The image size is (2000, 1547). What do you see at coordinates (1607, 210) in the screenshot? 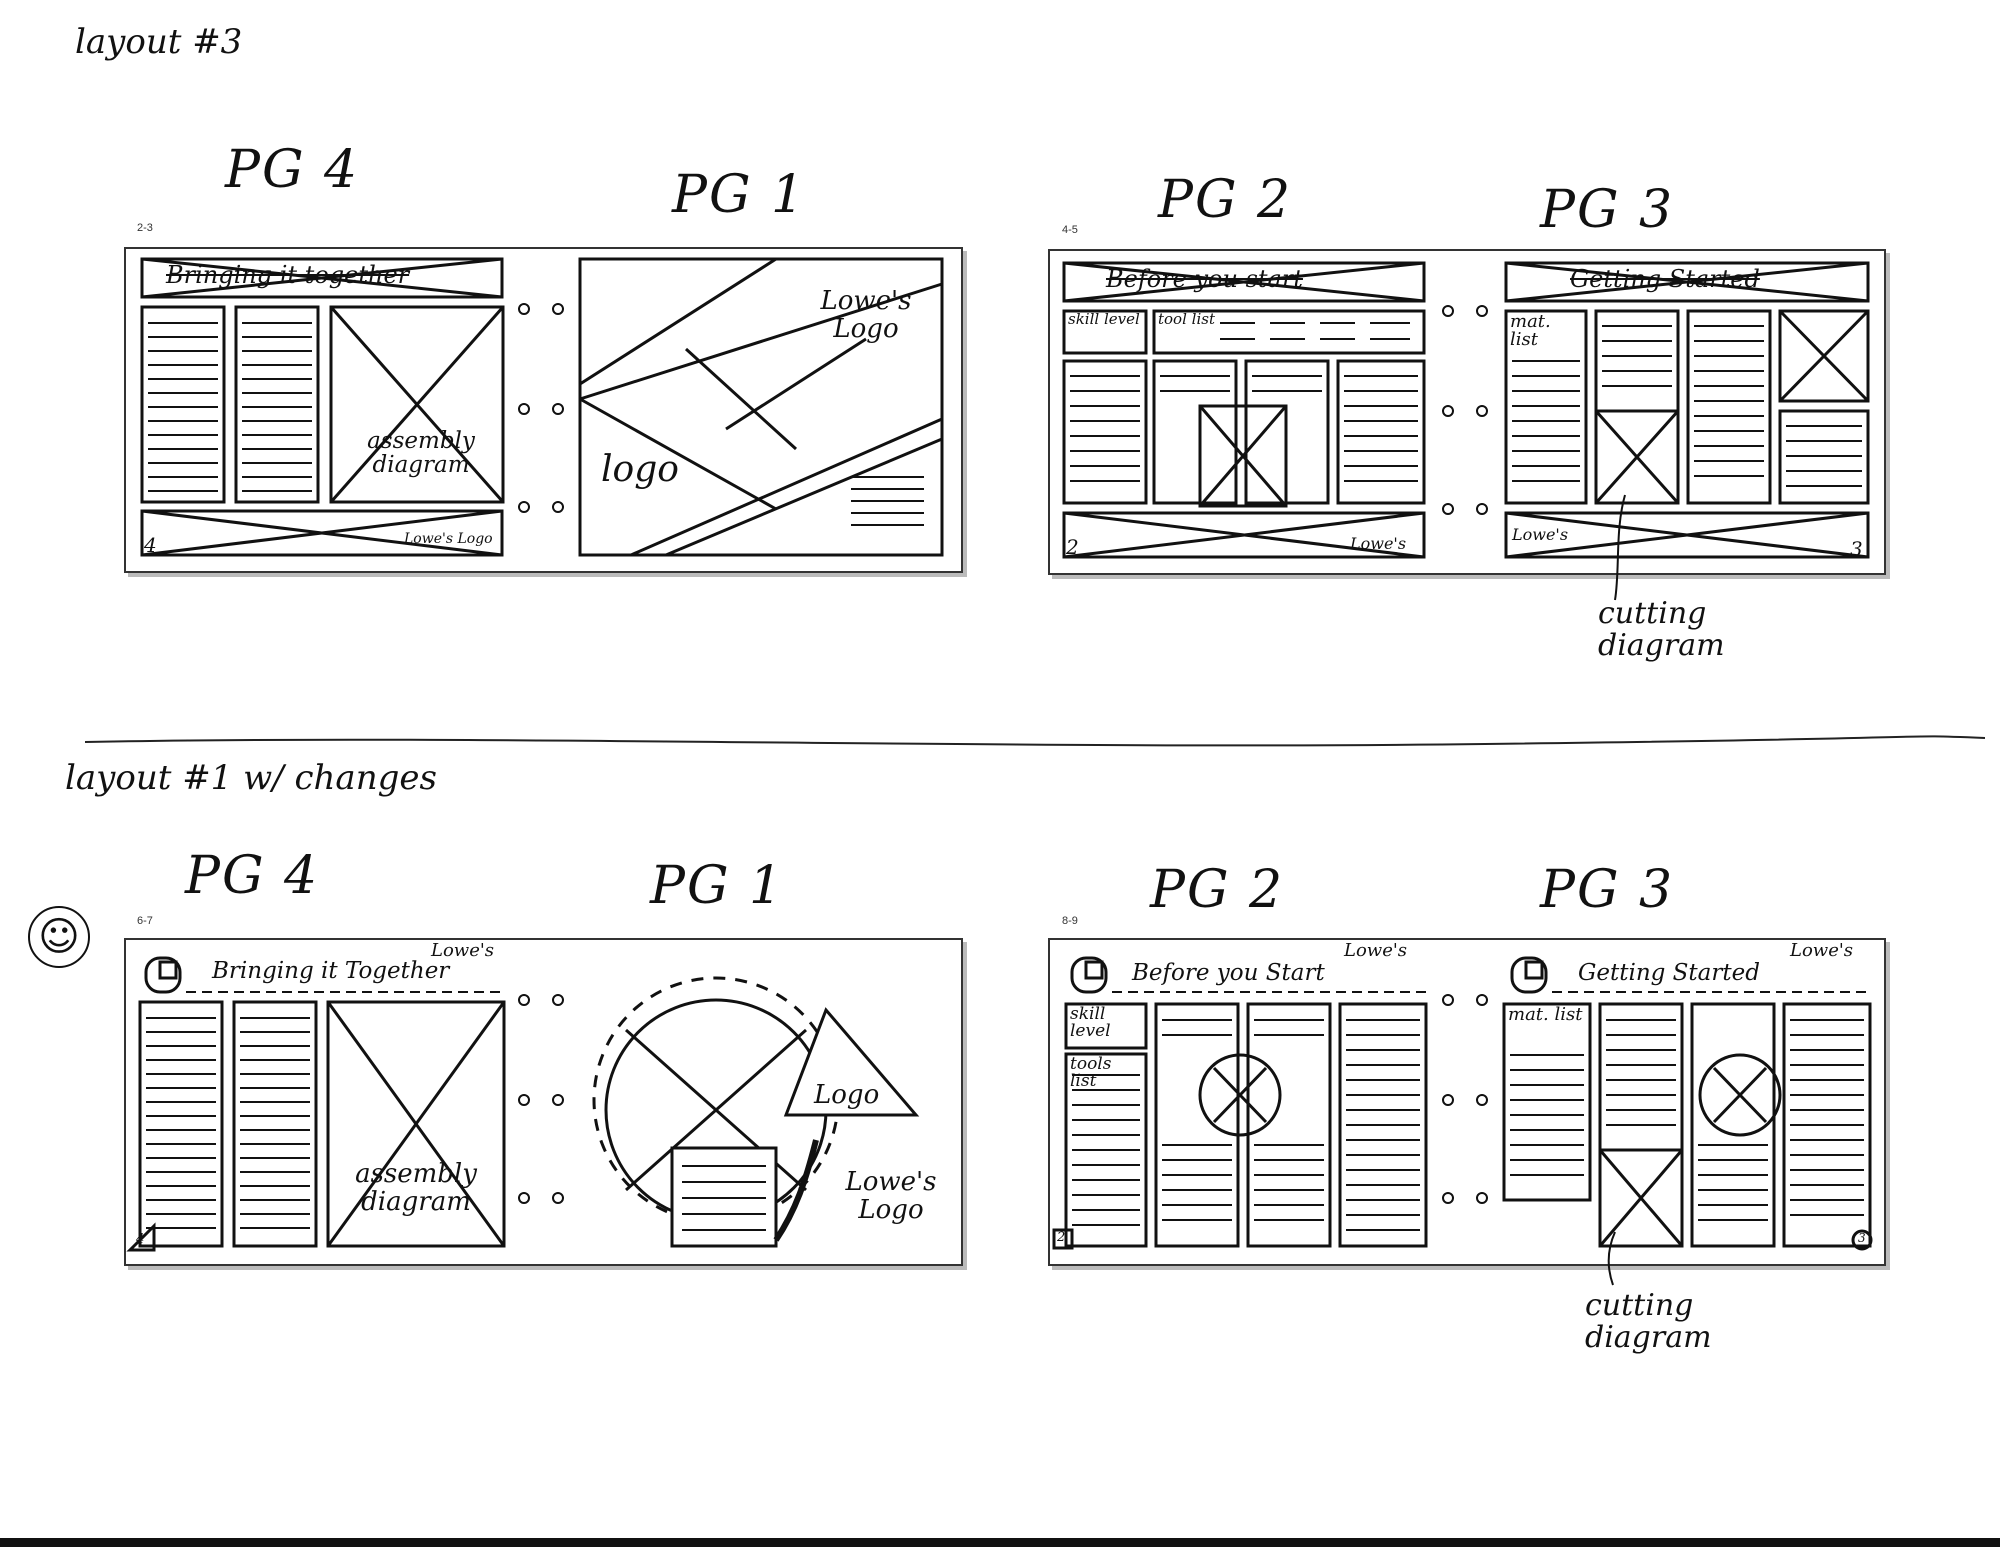
I see `layout3-pg3-label: PG 3` at bounding box center [1607, 210].